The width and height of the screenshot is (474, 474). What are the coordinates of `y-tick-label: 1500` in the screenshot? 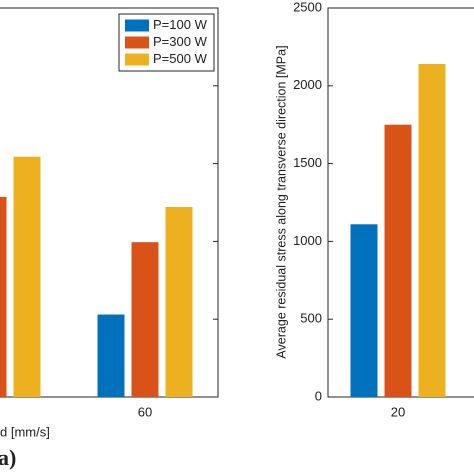 It's located at (307, 162).